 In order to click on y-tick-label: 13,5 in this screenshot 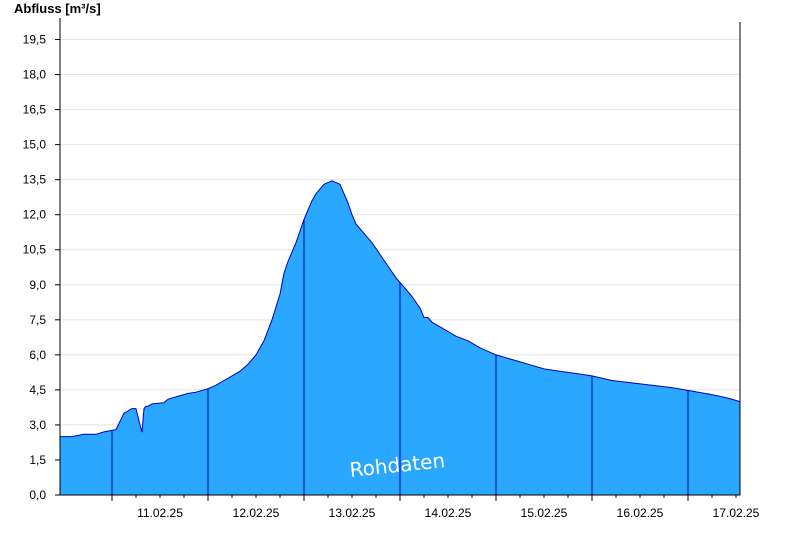, I will do `click(35, 180)`.